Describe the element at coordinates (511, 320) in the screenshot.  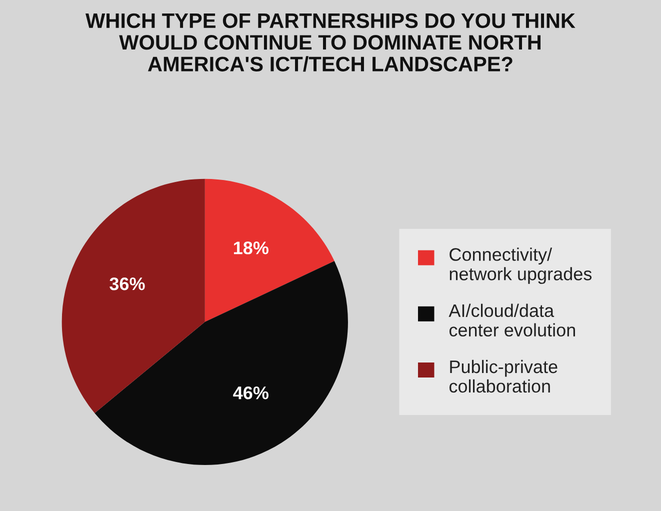
I see `legend-label: AI/cloud/data center evolution` at that location.